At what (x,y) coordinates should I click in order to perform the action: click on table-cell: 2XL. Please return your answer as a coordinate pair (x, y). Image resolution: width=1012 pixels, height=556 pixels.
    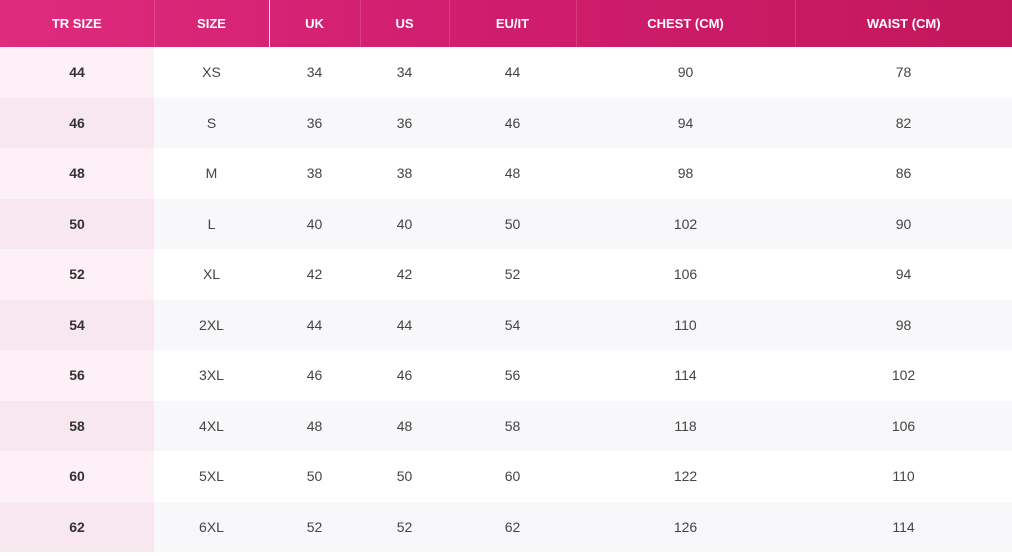
    Looking at the image, I should click on (211, 324).